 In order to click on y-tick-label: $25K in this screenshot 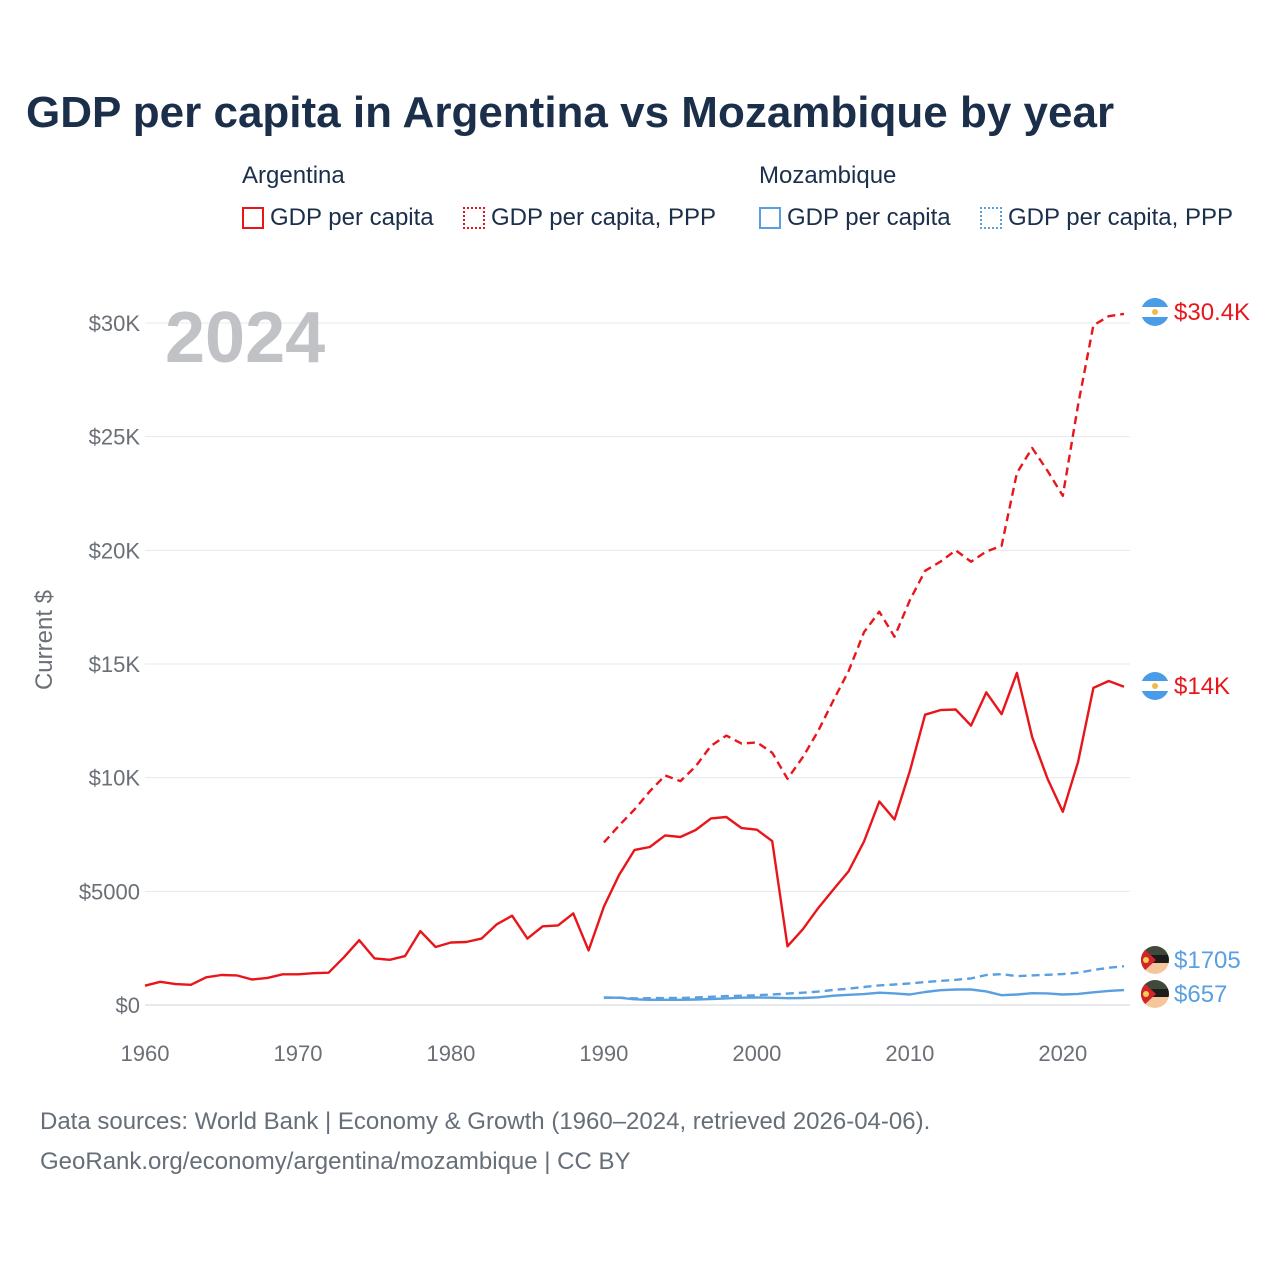, I will do `click(115, 437)`.